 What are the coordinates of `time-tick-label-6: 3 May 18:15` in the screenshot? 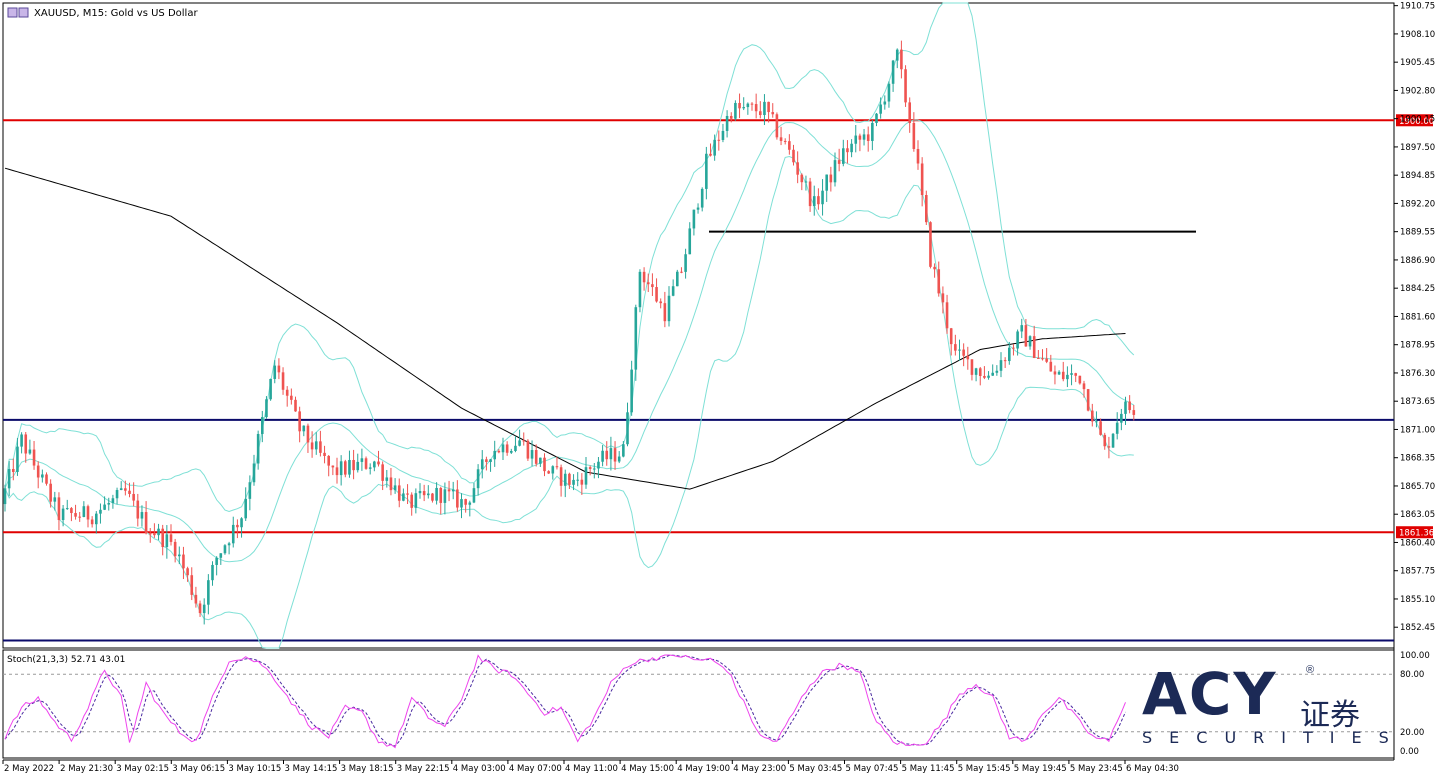 It's located at (367, 769).